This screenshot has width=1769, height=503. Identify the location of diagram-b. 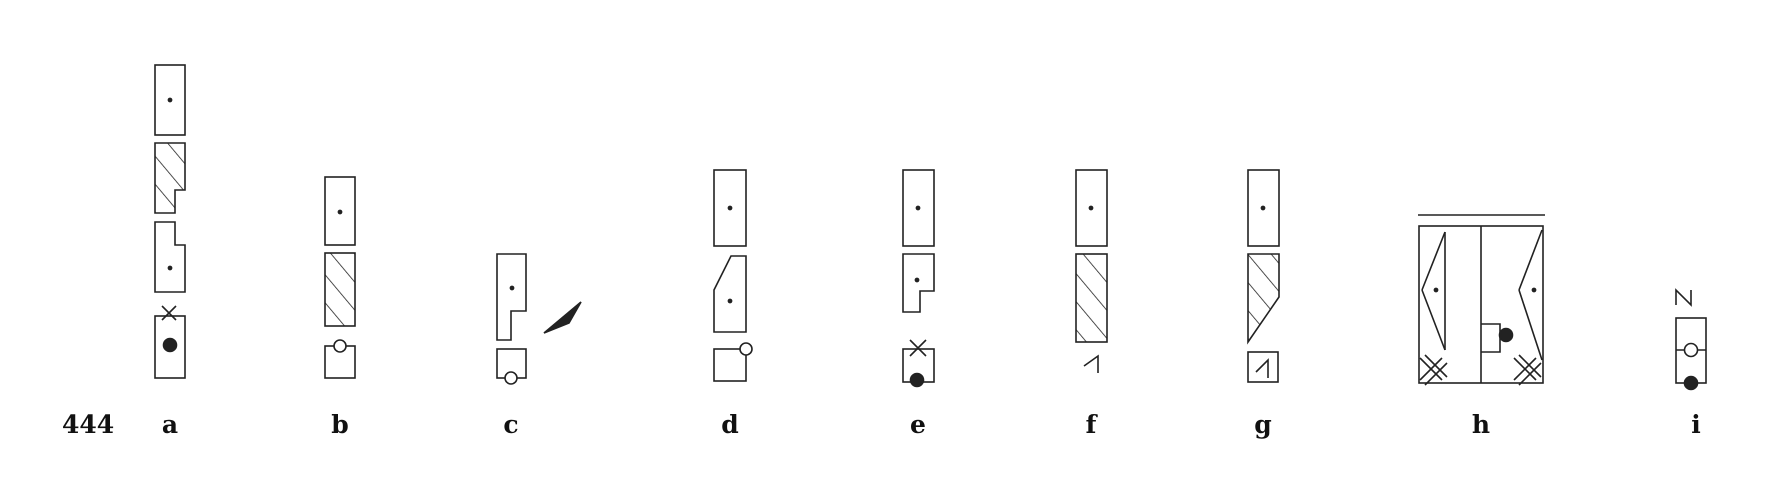
(340, 277).